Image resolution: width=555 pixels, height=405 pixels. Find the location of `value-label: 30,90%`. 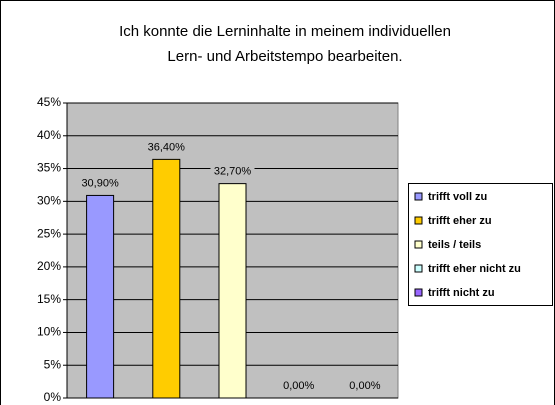

value-label: 30,90% is located at coordinates (100, 183).